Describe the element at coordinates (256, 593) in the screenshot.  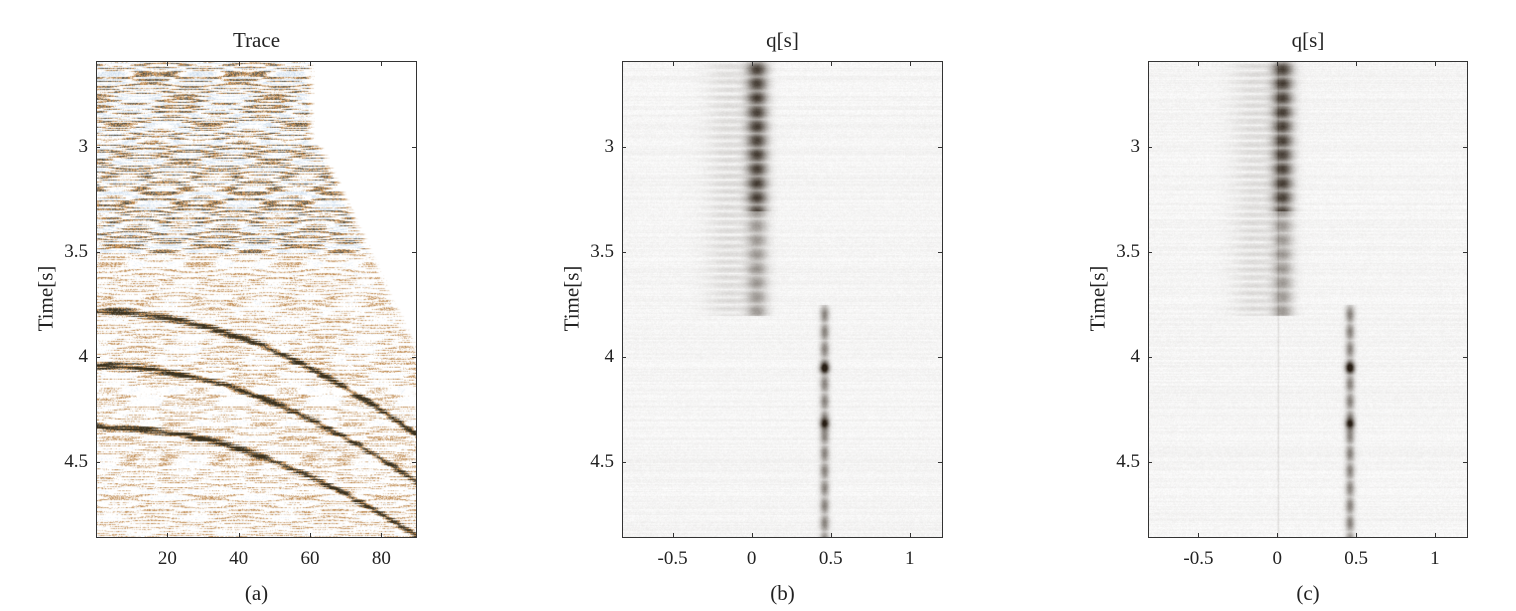
I see `panel-caption: (a)` at that location.